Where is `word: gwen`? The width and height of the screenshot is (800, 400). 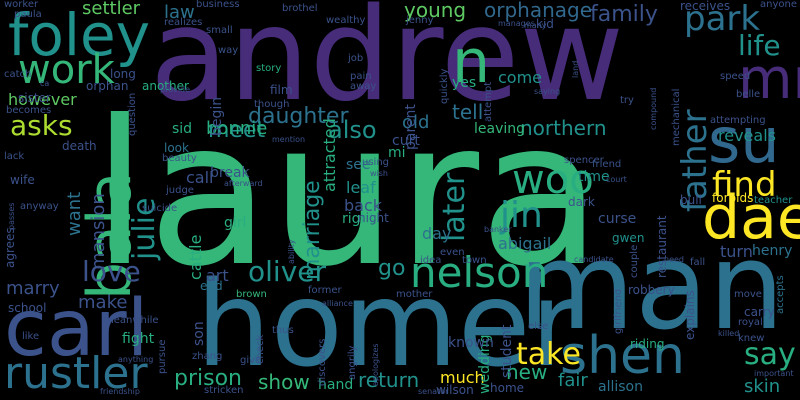 word: gwen is located at coordinates (628, 238).